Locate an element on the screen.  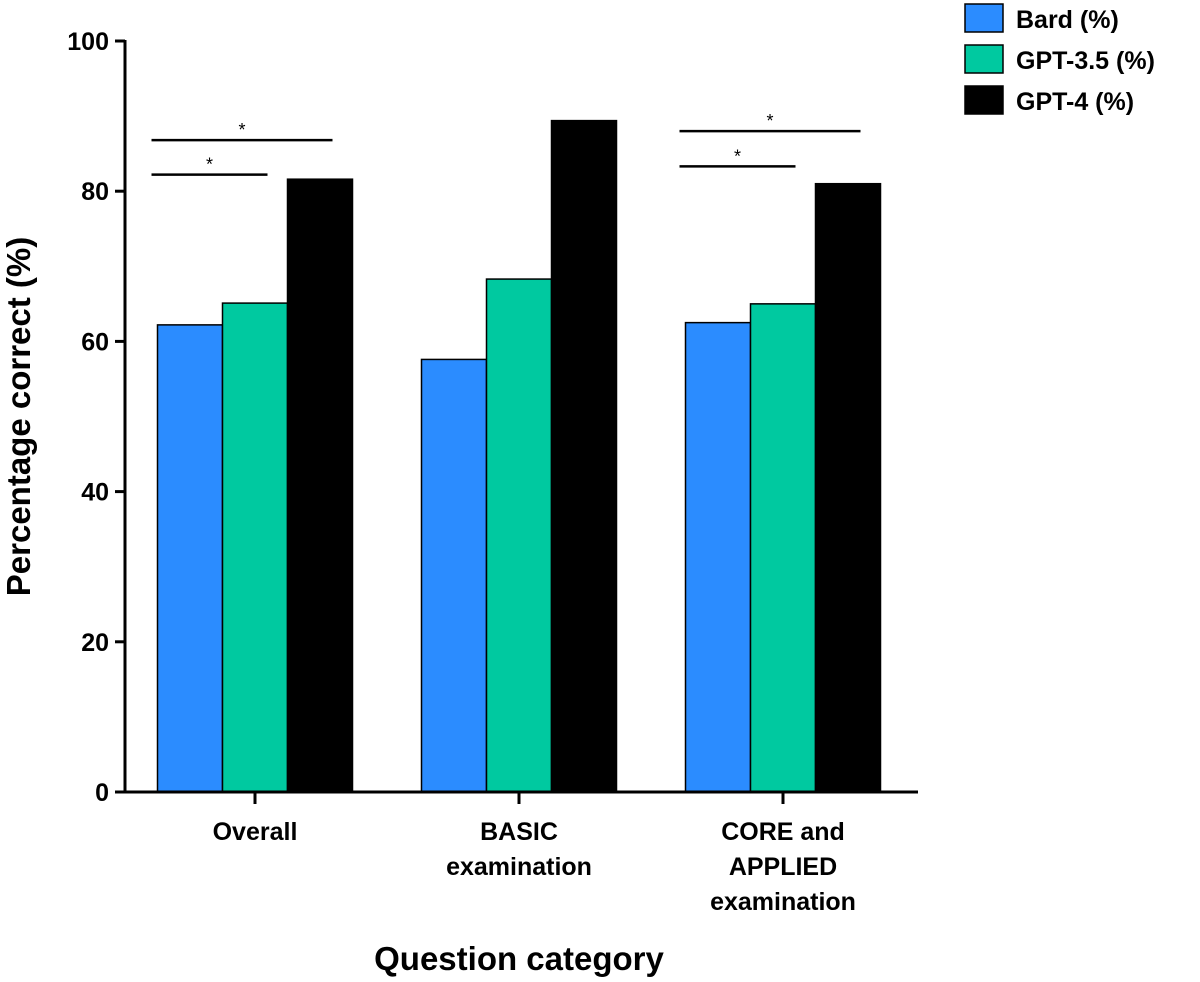
x-tick-label: Overall is located at coordinates (255, 832).